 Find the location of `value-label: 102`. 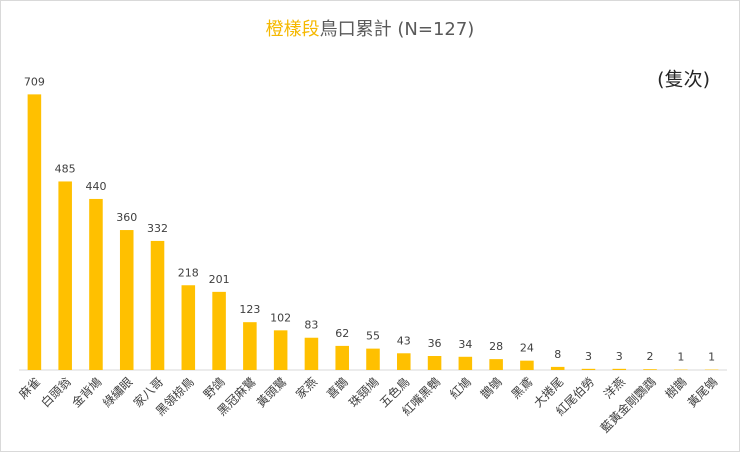

value-label: 102 is located at coordinates (280, 317).